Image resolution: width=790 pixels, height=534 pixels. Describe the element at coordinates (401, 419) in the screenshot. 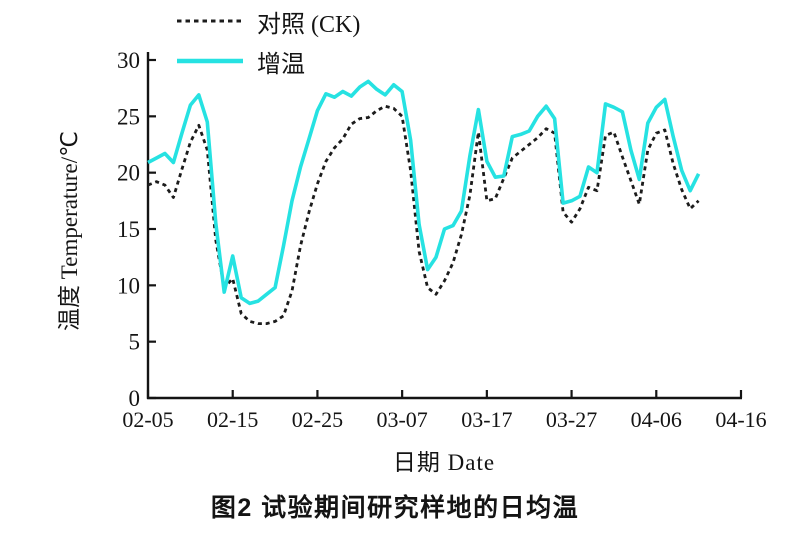

I see `x-tick-label: 03-07` at that location.